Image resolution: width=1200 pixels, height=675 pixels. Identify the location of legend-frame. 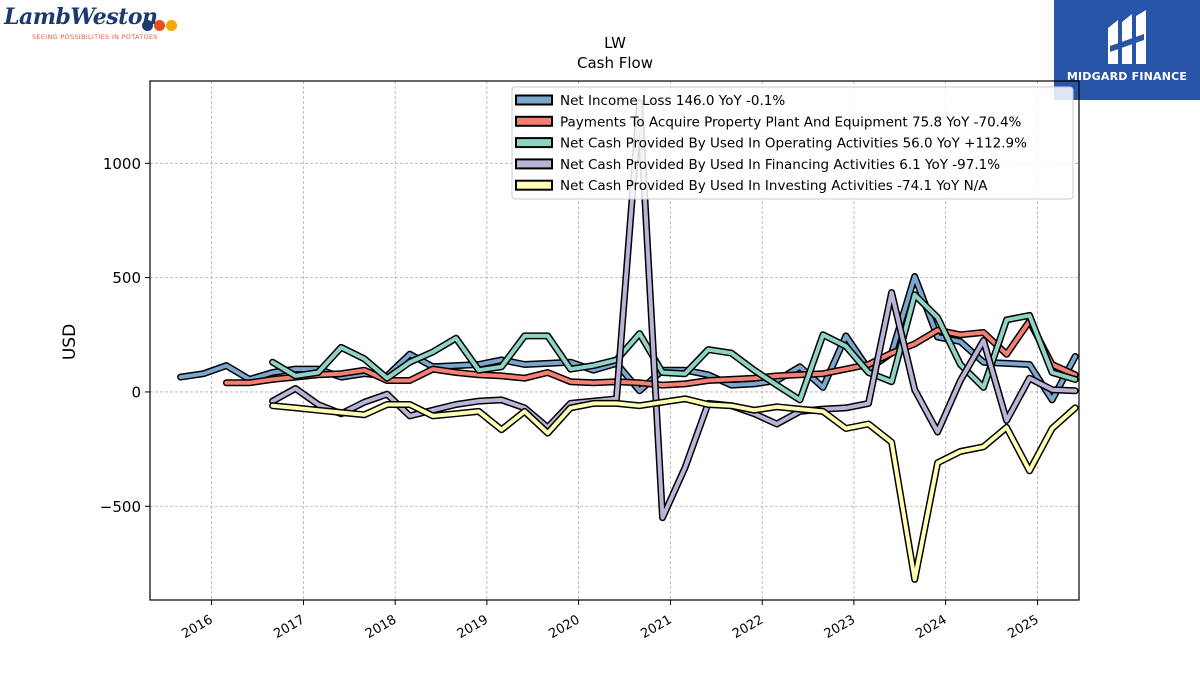
(792, 143).